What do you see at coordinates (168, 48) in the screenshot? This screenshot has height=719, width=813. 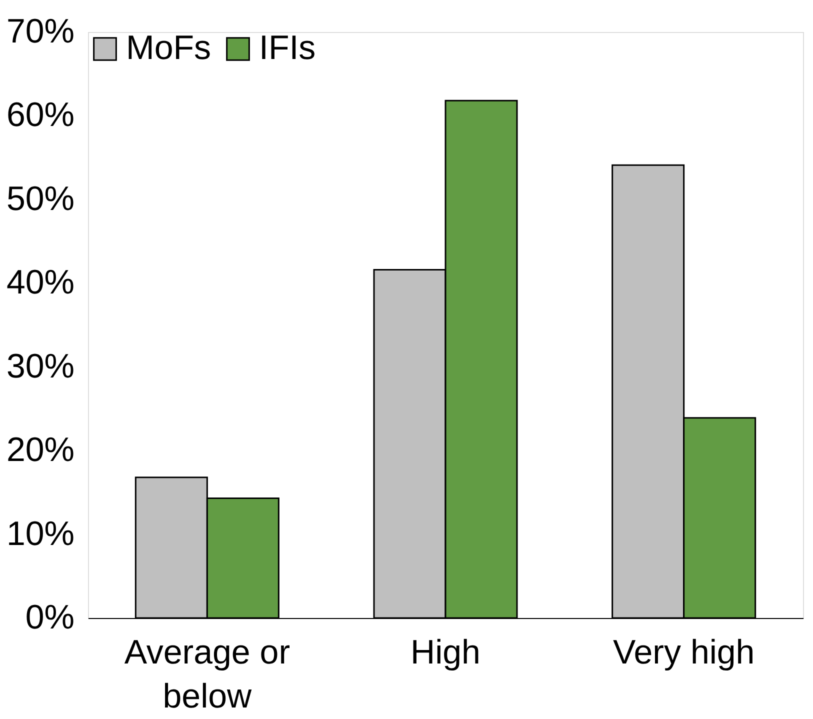 I see `legend-label: MoFs` at bounding box center [168, 48].